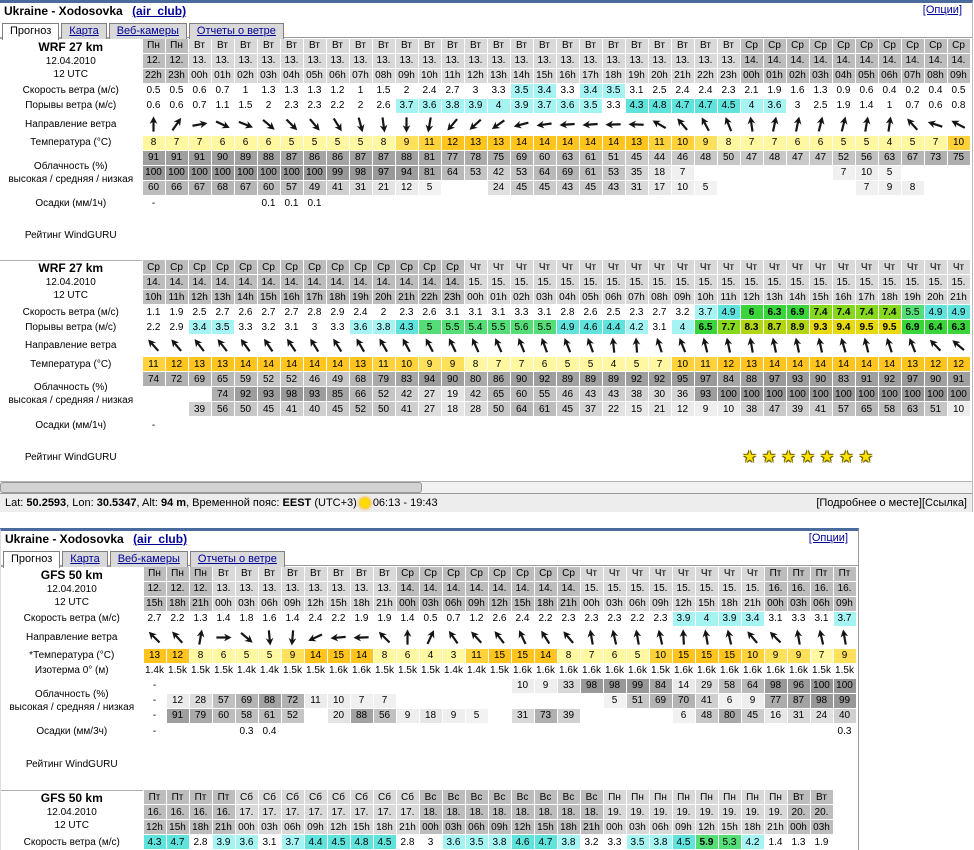 The height and width of the screenshot is (850, 974). What do you see at coordinates (797, 90) in the screenshot?
I see `wind-cell: 1.6` at bounding box center [797, 90].